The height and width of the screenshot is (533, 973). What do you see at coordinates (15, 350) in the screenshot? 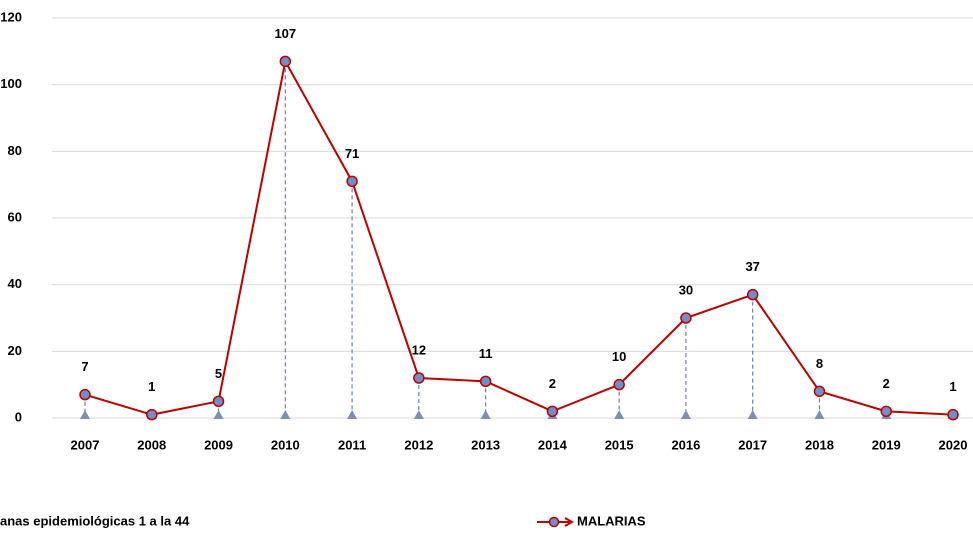
I see `y-tick-label: 20` at bounding box center [15, 350].